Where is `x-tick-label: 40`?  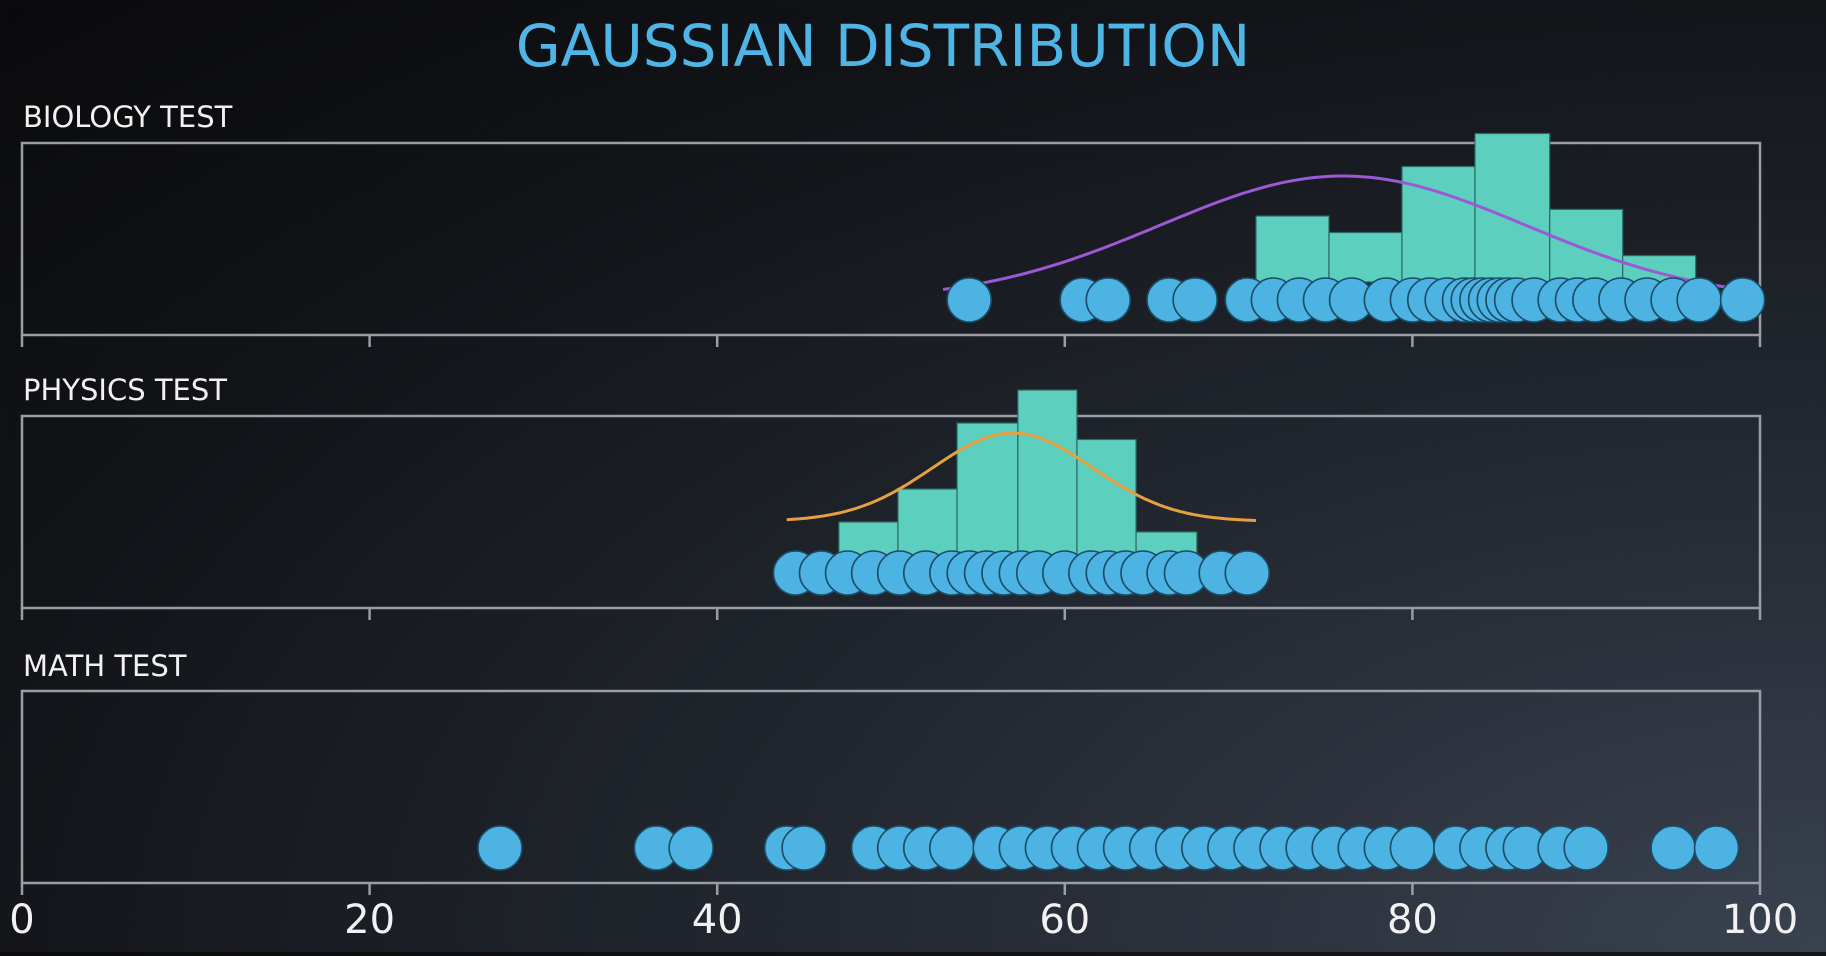 x-tick-label: 40 is located at coordinates (717, 920).